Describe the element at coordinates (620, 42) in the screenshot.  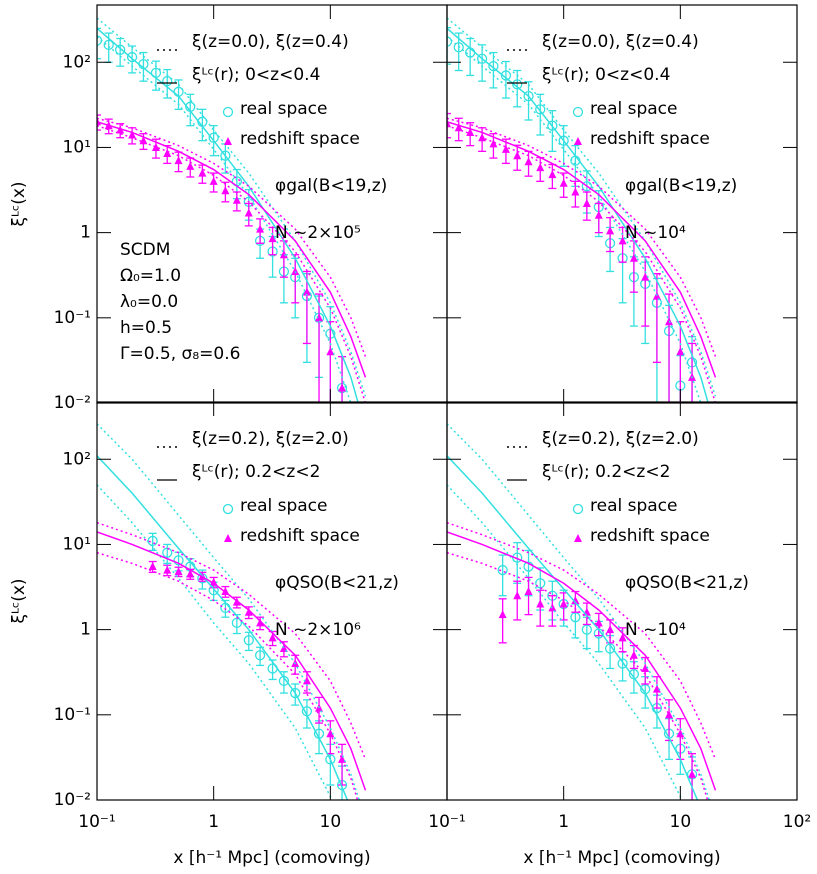
I see `annotation: ξ(z=0.0), ξ(z=0.4)` at that location.